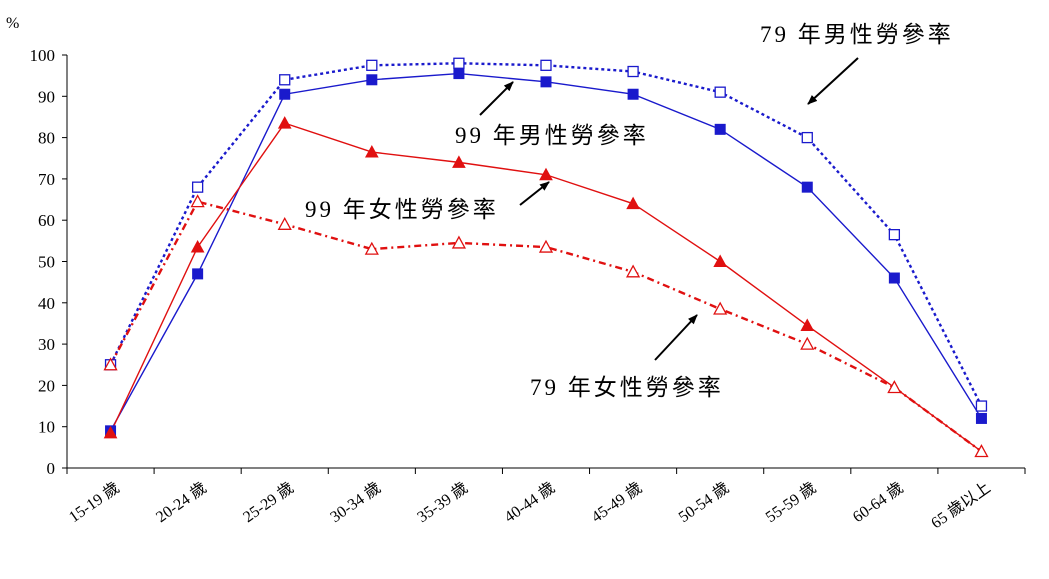 The width and height of the screenshot is (1049, 579). What do you see at coordinates (961, 506) in the screenshot?
I see `x-tick-label: 65 歲以上` at bounding box center [961, 506].